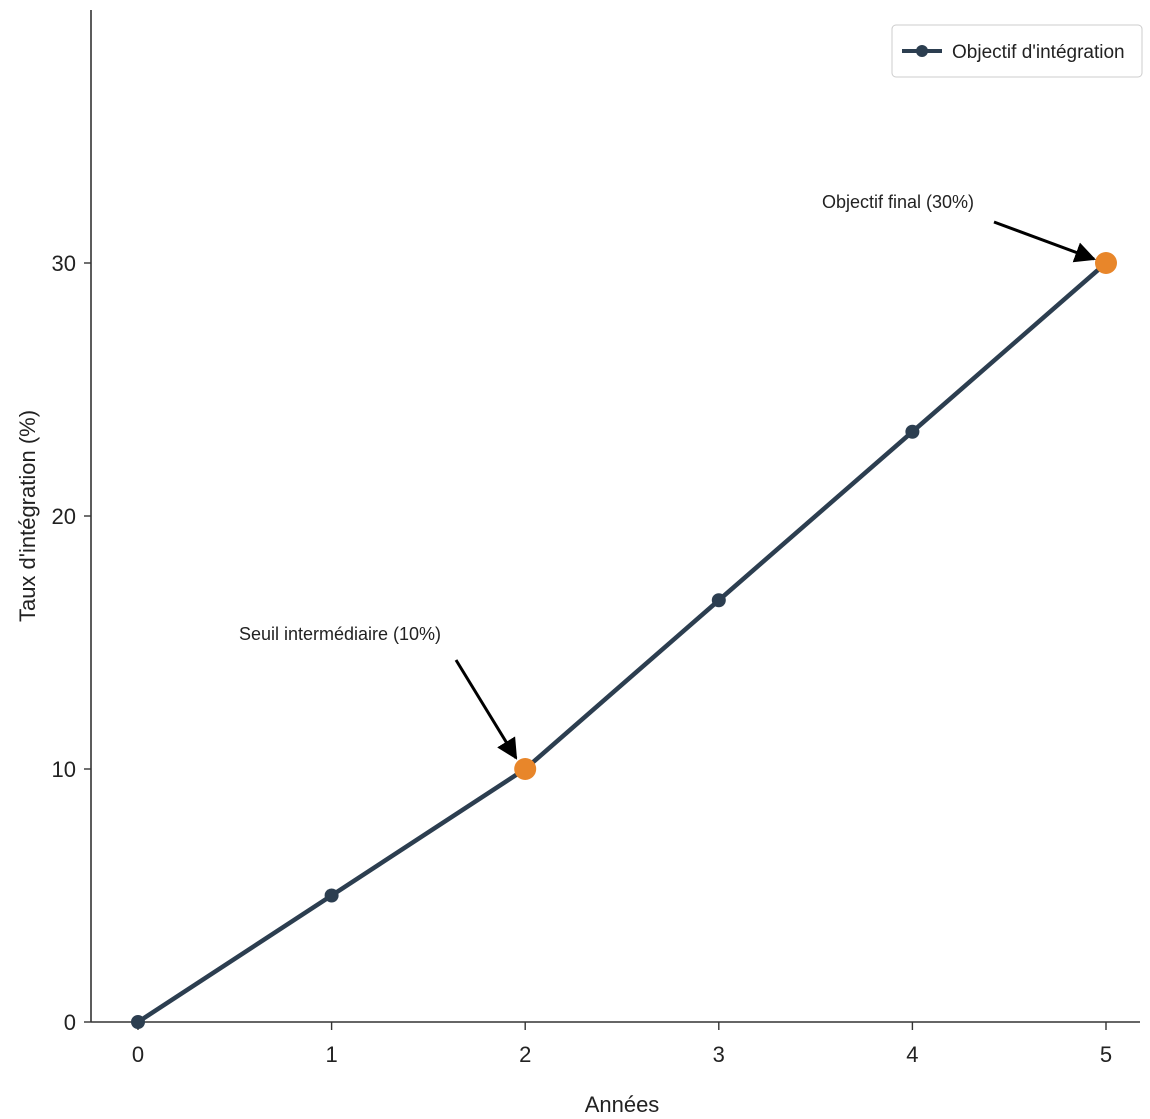 Image resolution: width=1150 pixels, height=1119 pixels. What do you see at coordinates (719, 1054) in the screenshot?
I see `x-tick-label: 3` at bounding box center [719, 1054].